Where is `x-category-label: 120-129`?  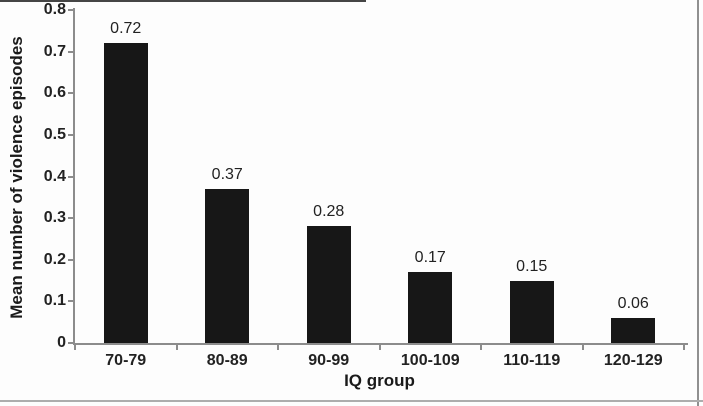
x-category-label: 120-129 is located at coordinates (633, 360).